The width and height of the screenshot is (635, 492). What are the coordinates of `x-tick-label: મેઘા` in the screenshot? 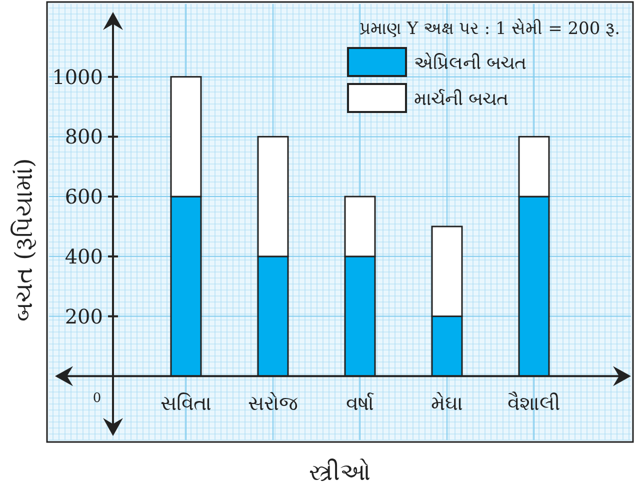 It's located at (447, 403).